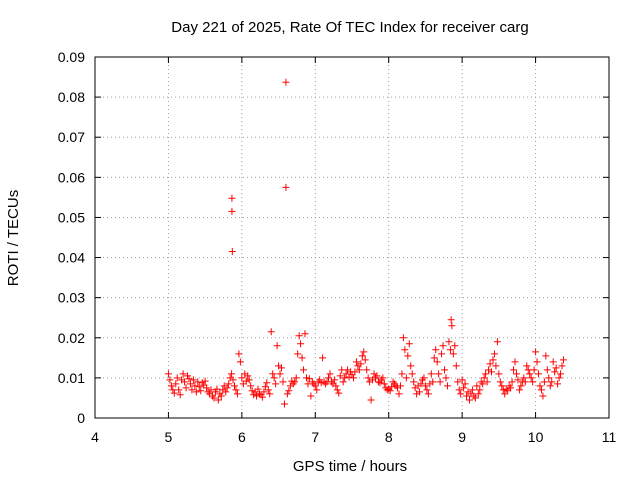 This screenshot has width=640, height=480. Describe the element at coordinates (462, 437) in the screenshot. I see `x-tick-label: 9` at that location.